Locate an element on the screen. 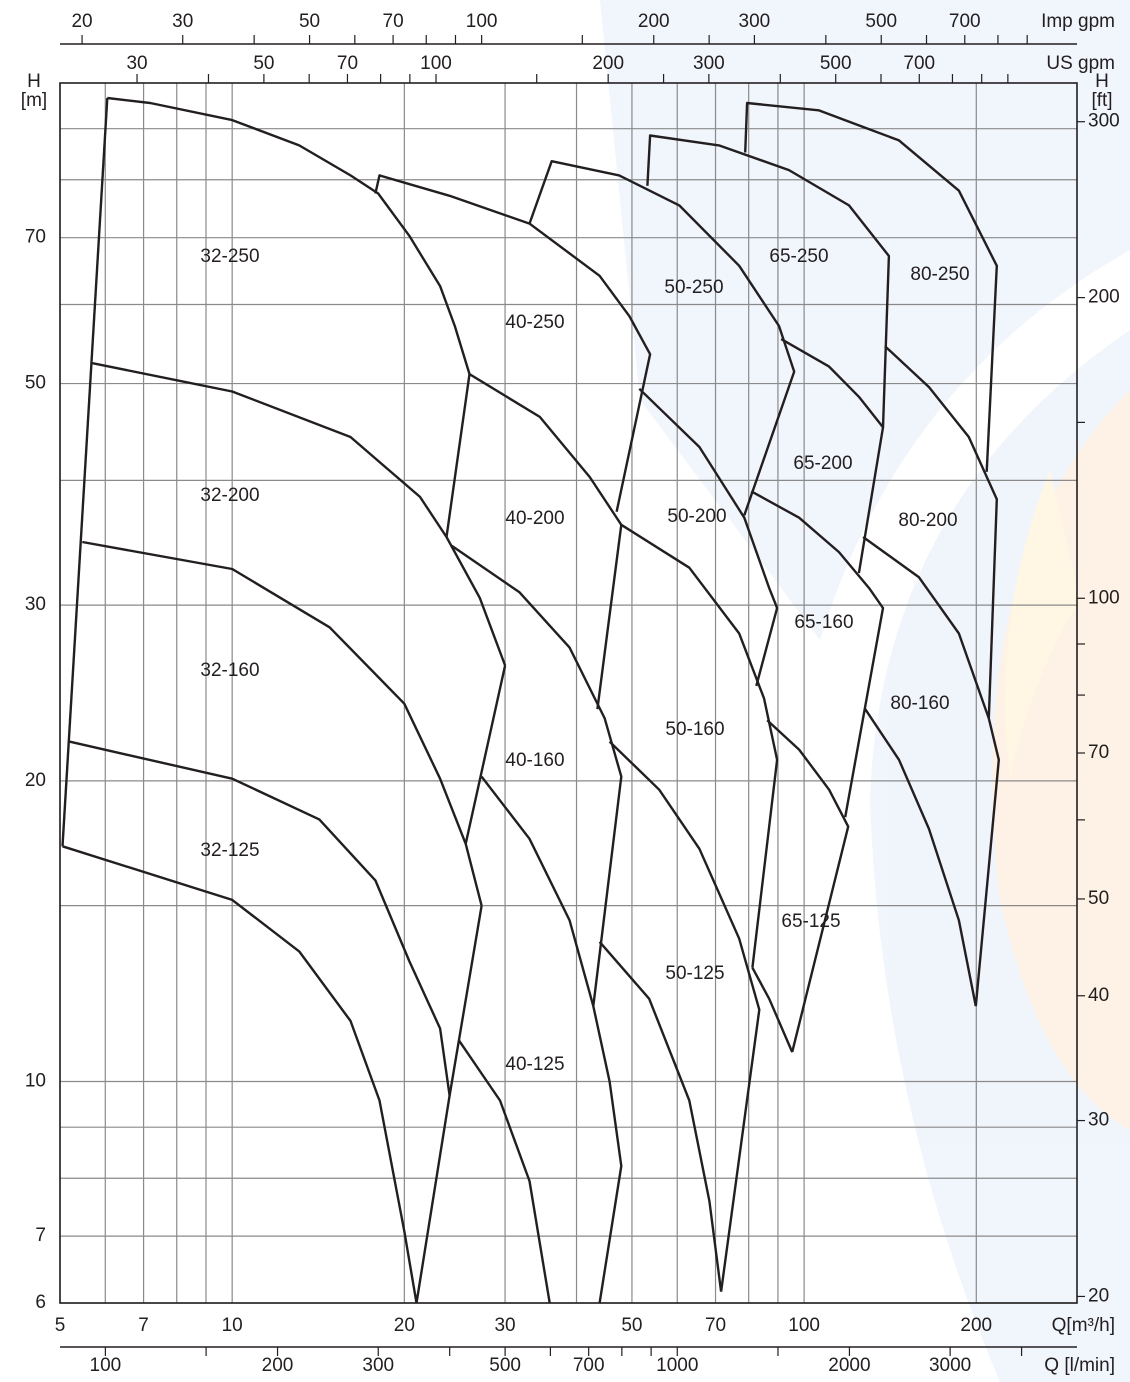  y-tick-label: 10 is located at coordinates (35, 1081).